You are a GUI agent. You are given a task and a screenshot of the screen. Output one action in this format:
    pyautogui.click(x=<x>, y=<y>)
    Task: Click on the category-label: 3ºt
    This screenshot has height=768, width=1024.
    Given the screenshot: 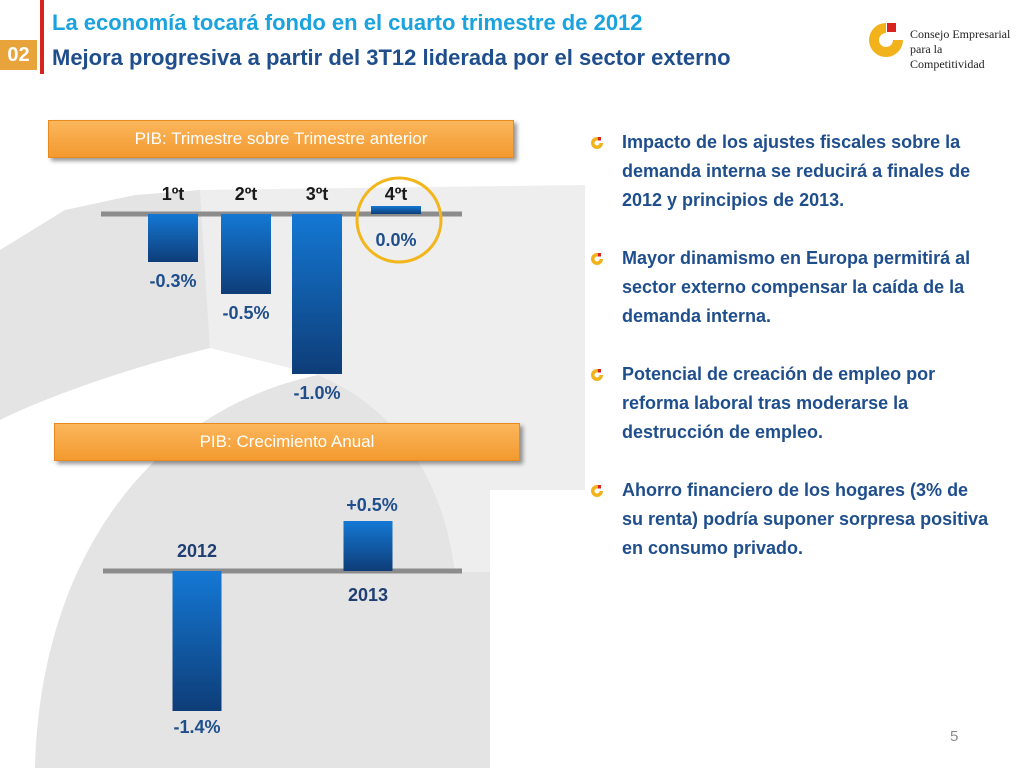 What is the action you would take?
    pyautogui.click(x=317, y=194)
    